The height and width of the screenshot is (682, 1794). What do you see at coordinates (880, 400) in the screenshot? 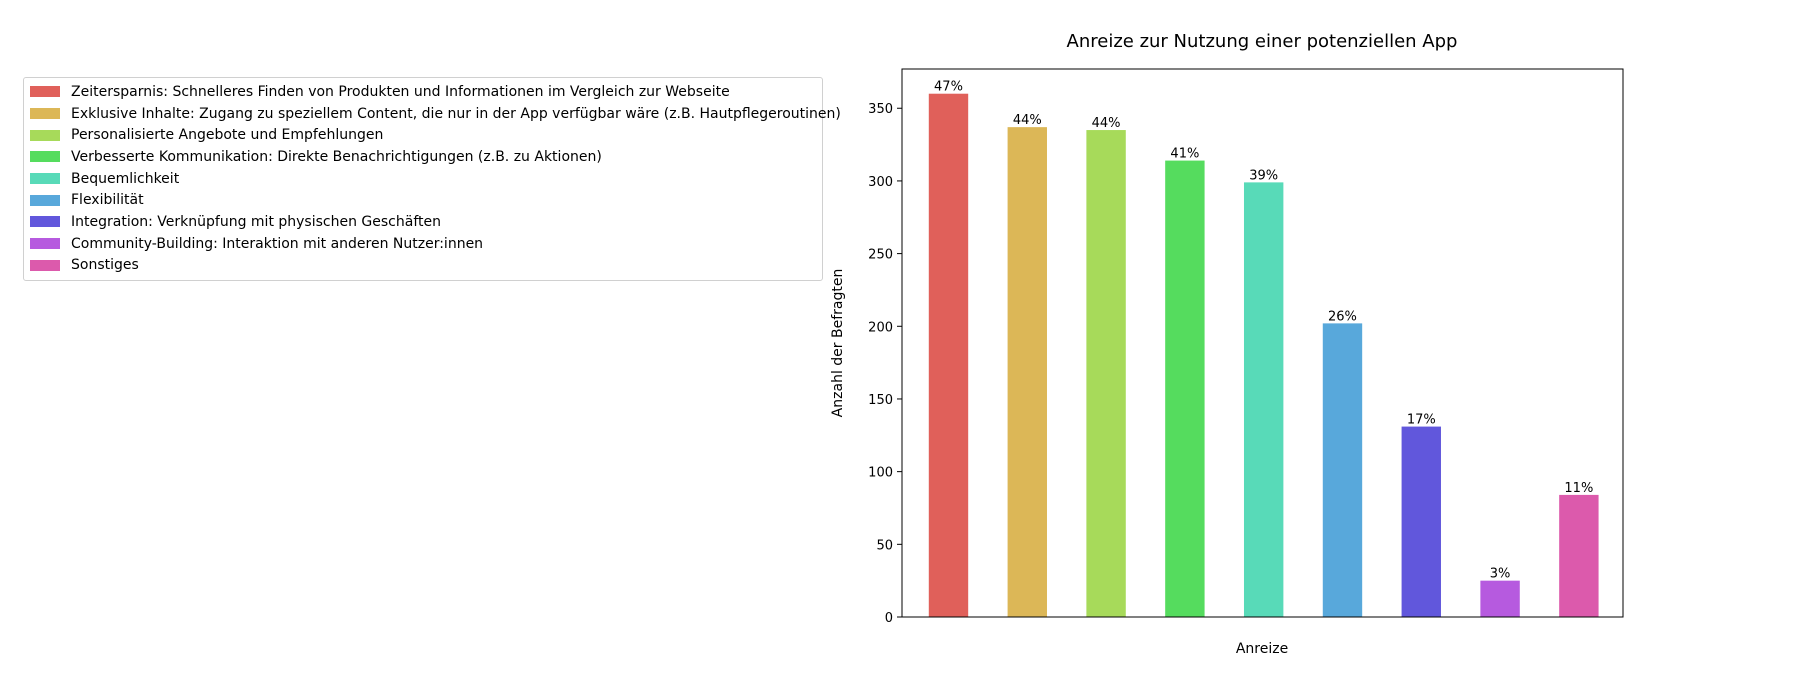
I see `y-tick-label: 150` at bounding box center [880, 400].